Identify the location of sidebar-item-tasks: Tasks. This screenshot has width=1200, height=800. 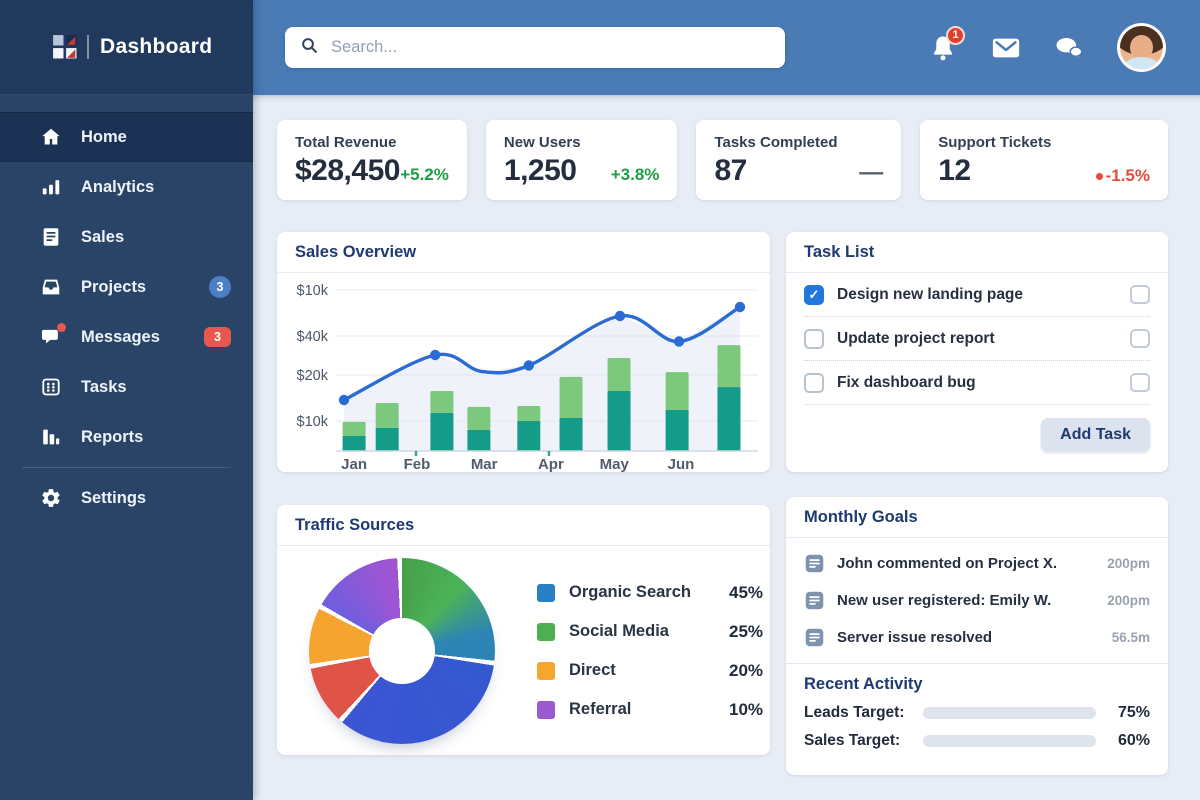
(126, 387).